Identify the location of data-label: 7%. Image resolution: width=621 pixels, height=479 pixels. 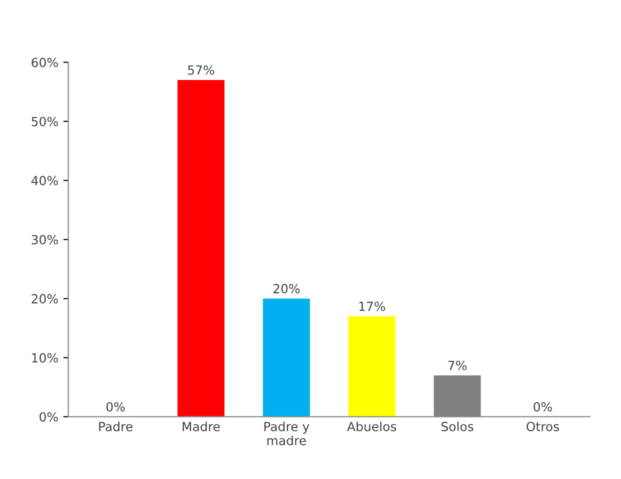
(457, 365).